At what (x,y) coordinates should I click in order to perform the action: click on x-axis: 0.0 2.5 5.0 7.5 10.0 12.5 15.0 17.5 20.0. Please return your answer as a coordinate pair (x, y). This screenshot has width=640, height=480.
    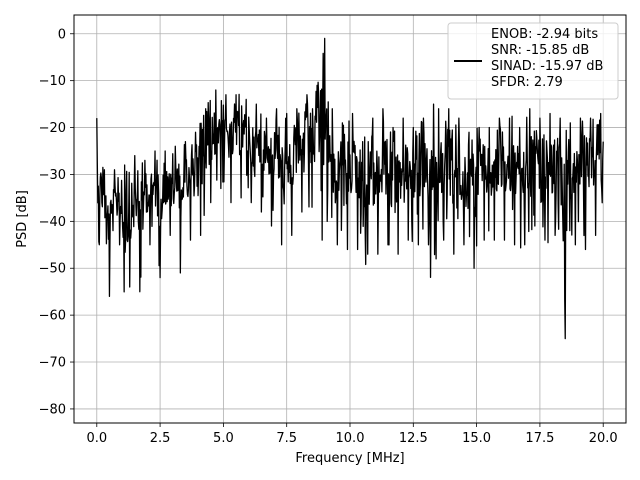
    Looking at the image, I should click on (352, 434).